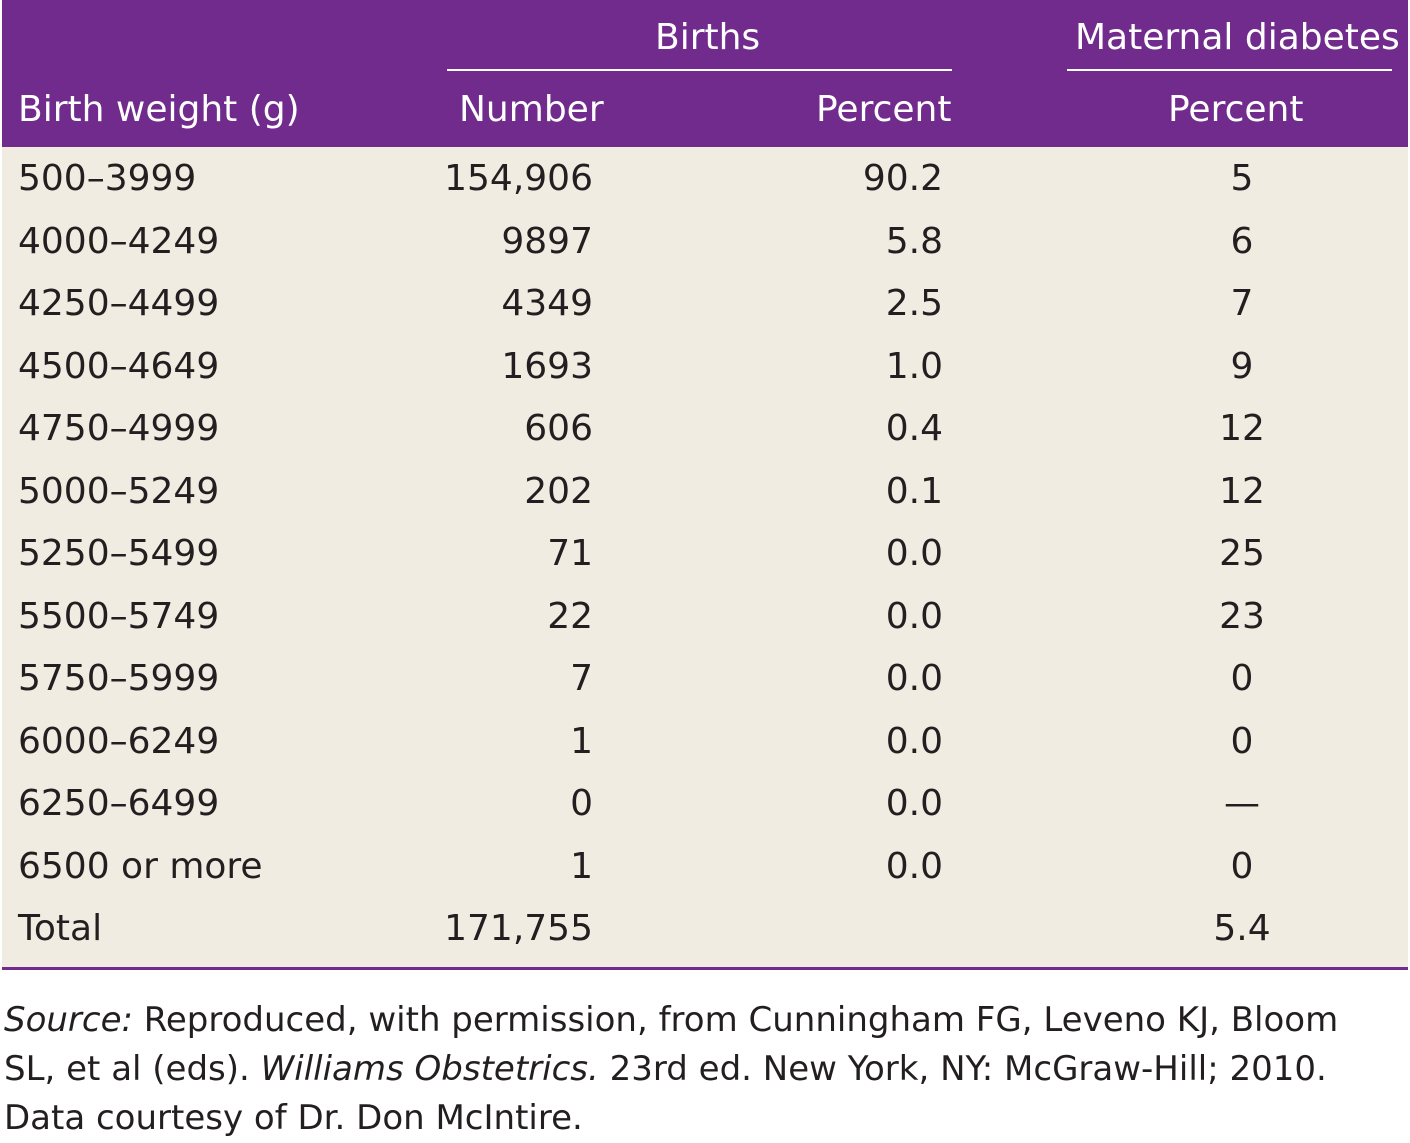 The height and width of the screenshot is (1143, 1410). Describe the element at coordinates (119, 553) in the screenshot. I see `cell-birth-weight: 5250–5499` at that location.